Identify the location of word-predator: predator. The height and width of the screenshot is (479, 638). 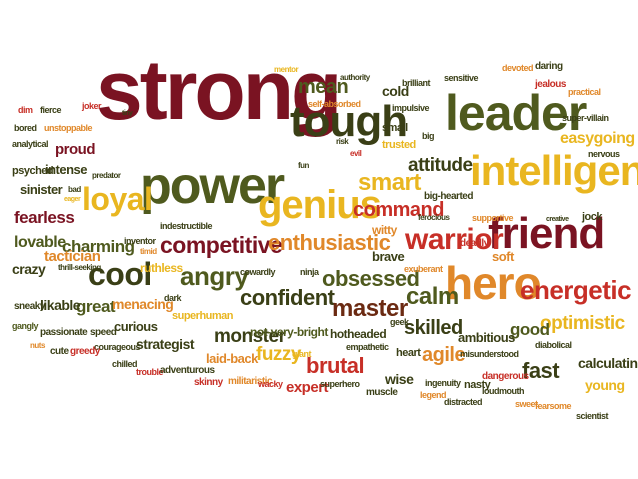
(106, 175).